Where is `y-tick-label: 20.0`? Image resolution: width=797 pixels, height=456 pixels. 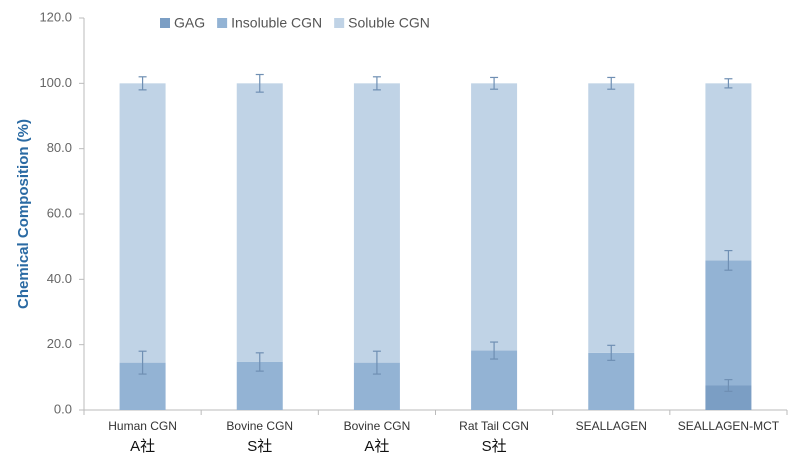
y-tick-label: 20.0 is located at coordinates (59, 343).